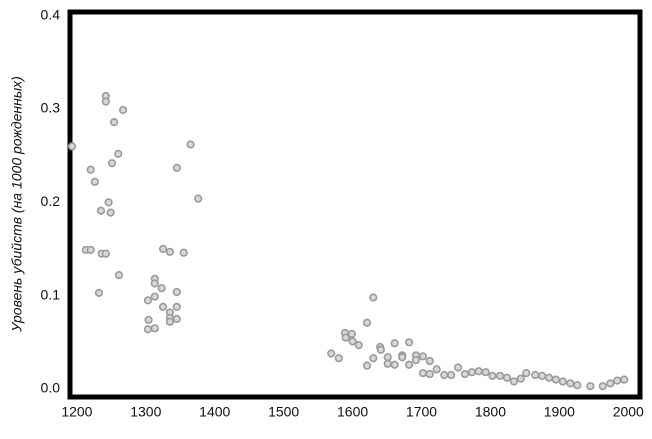 Image resolution: width=652 pixels, height=439 pixels. Describe the element at coordinates (17, 204) in the screenshot. I see `y-axis-label: Уровень убийств (на 1000 рожденных)` at that location.